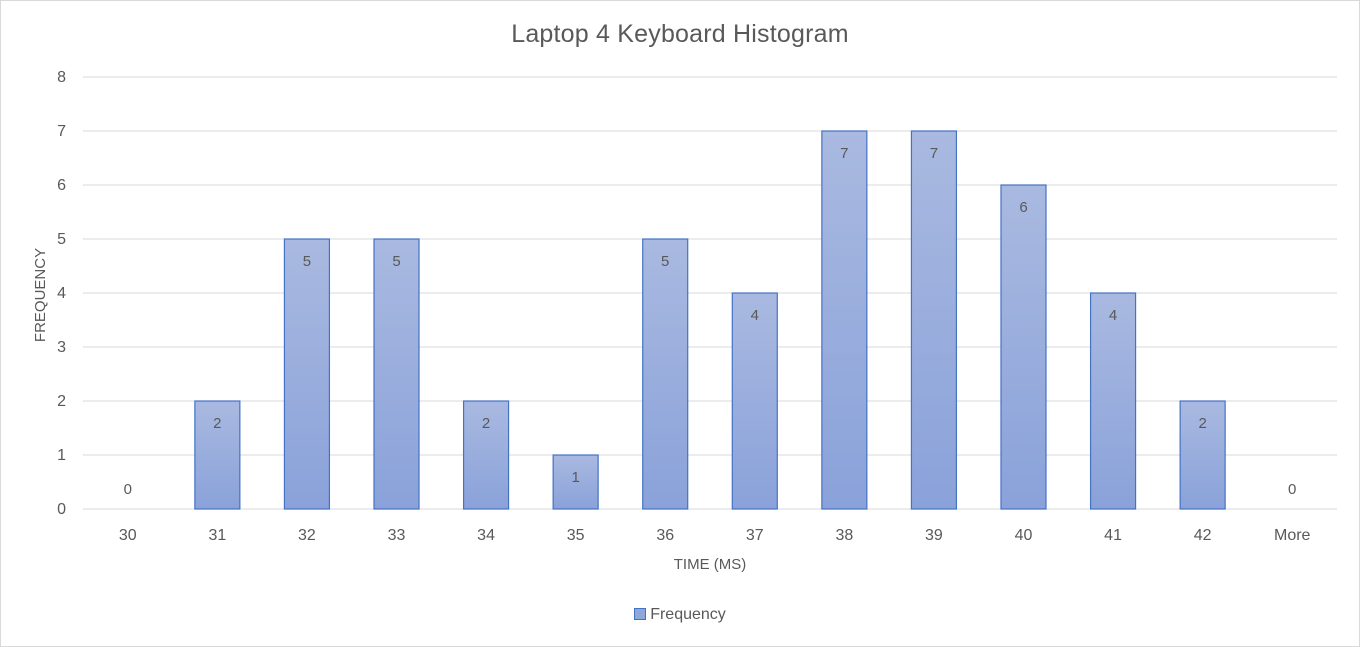  I want to click on y-tick-labels: 0 1 2 3 4 5 6 7 8, so click(61, 293).